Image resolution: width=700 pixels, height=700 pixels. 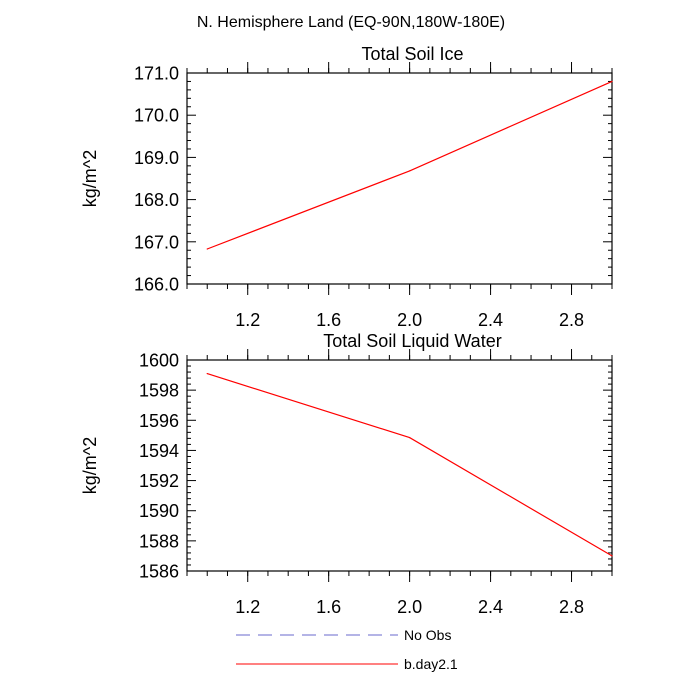 I want to click on y-tick-label: 170.0, so click(x=156, y=116).